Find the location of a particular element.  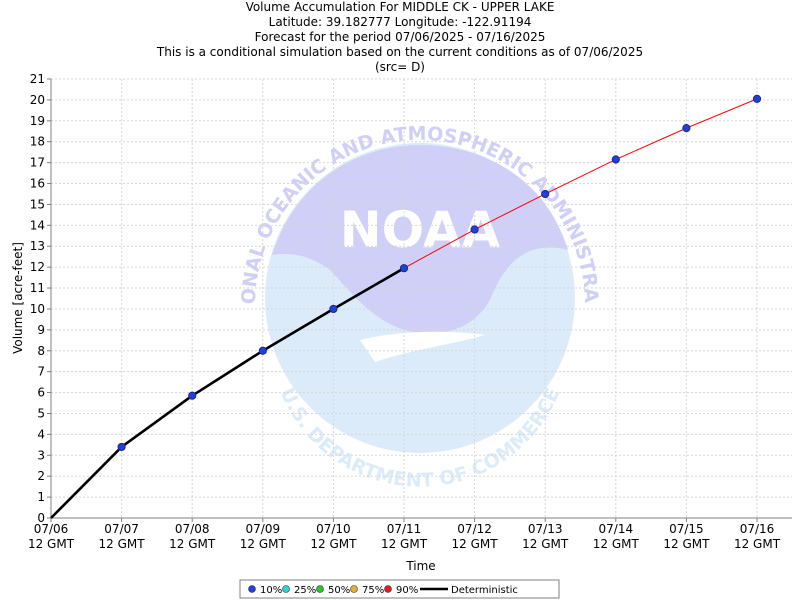

x-tick-label-date: 07/15 is located at coordinates (686, 529).